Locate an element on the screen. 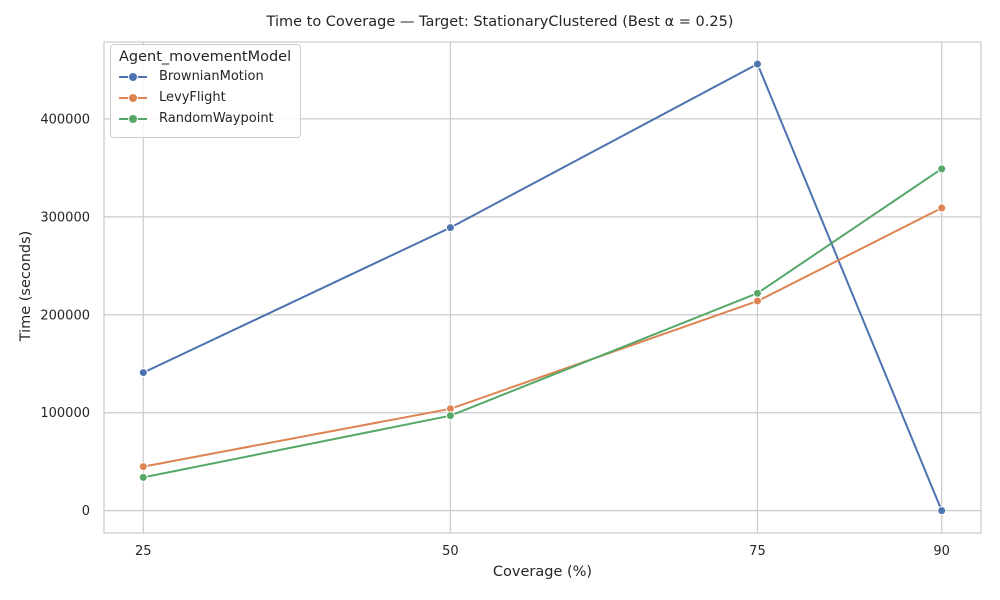  y-tick-label: 400000 is located at coordinates (65, 119).